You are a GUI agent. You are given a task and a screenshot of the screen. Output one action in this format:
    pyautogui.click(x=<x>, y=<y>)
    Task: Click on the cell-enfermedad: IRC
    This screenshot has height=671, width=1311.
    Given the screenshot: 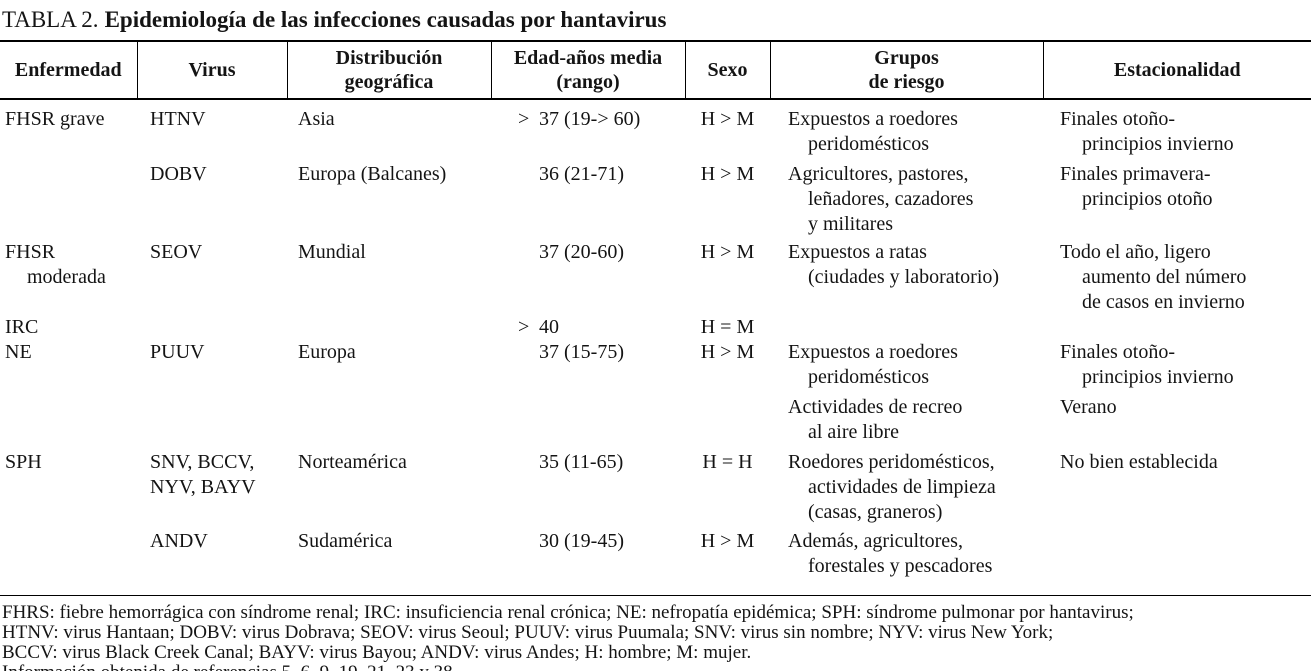 What is the action you would take?
    pyautogui.click(x=22, y=327)
    